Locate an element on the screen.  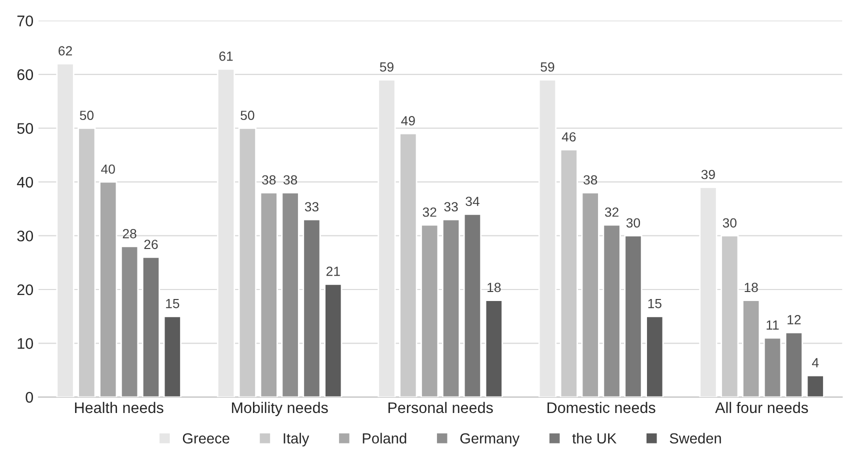
legend-label: the UK is located at coordinates (594, 438).